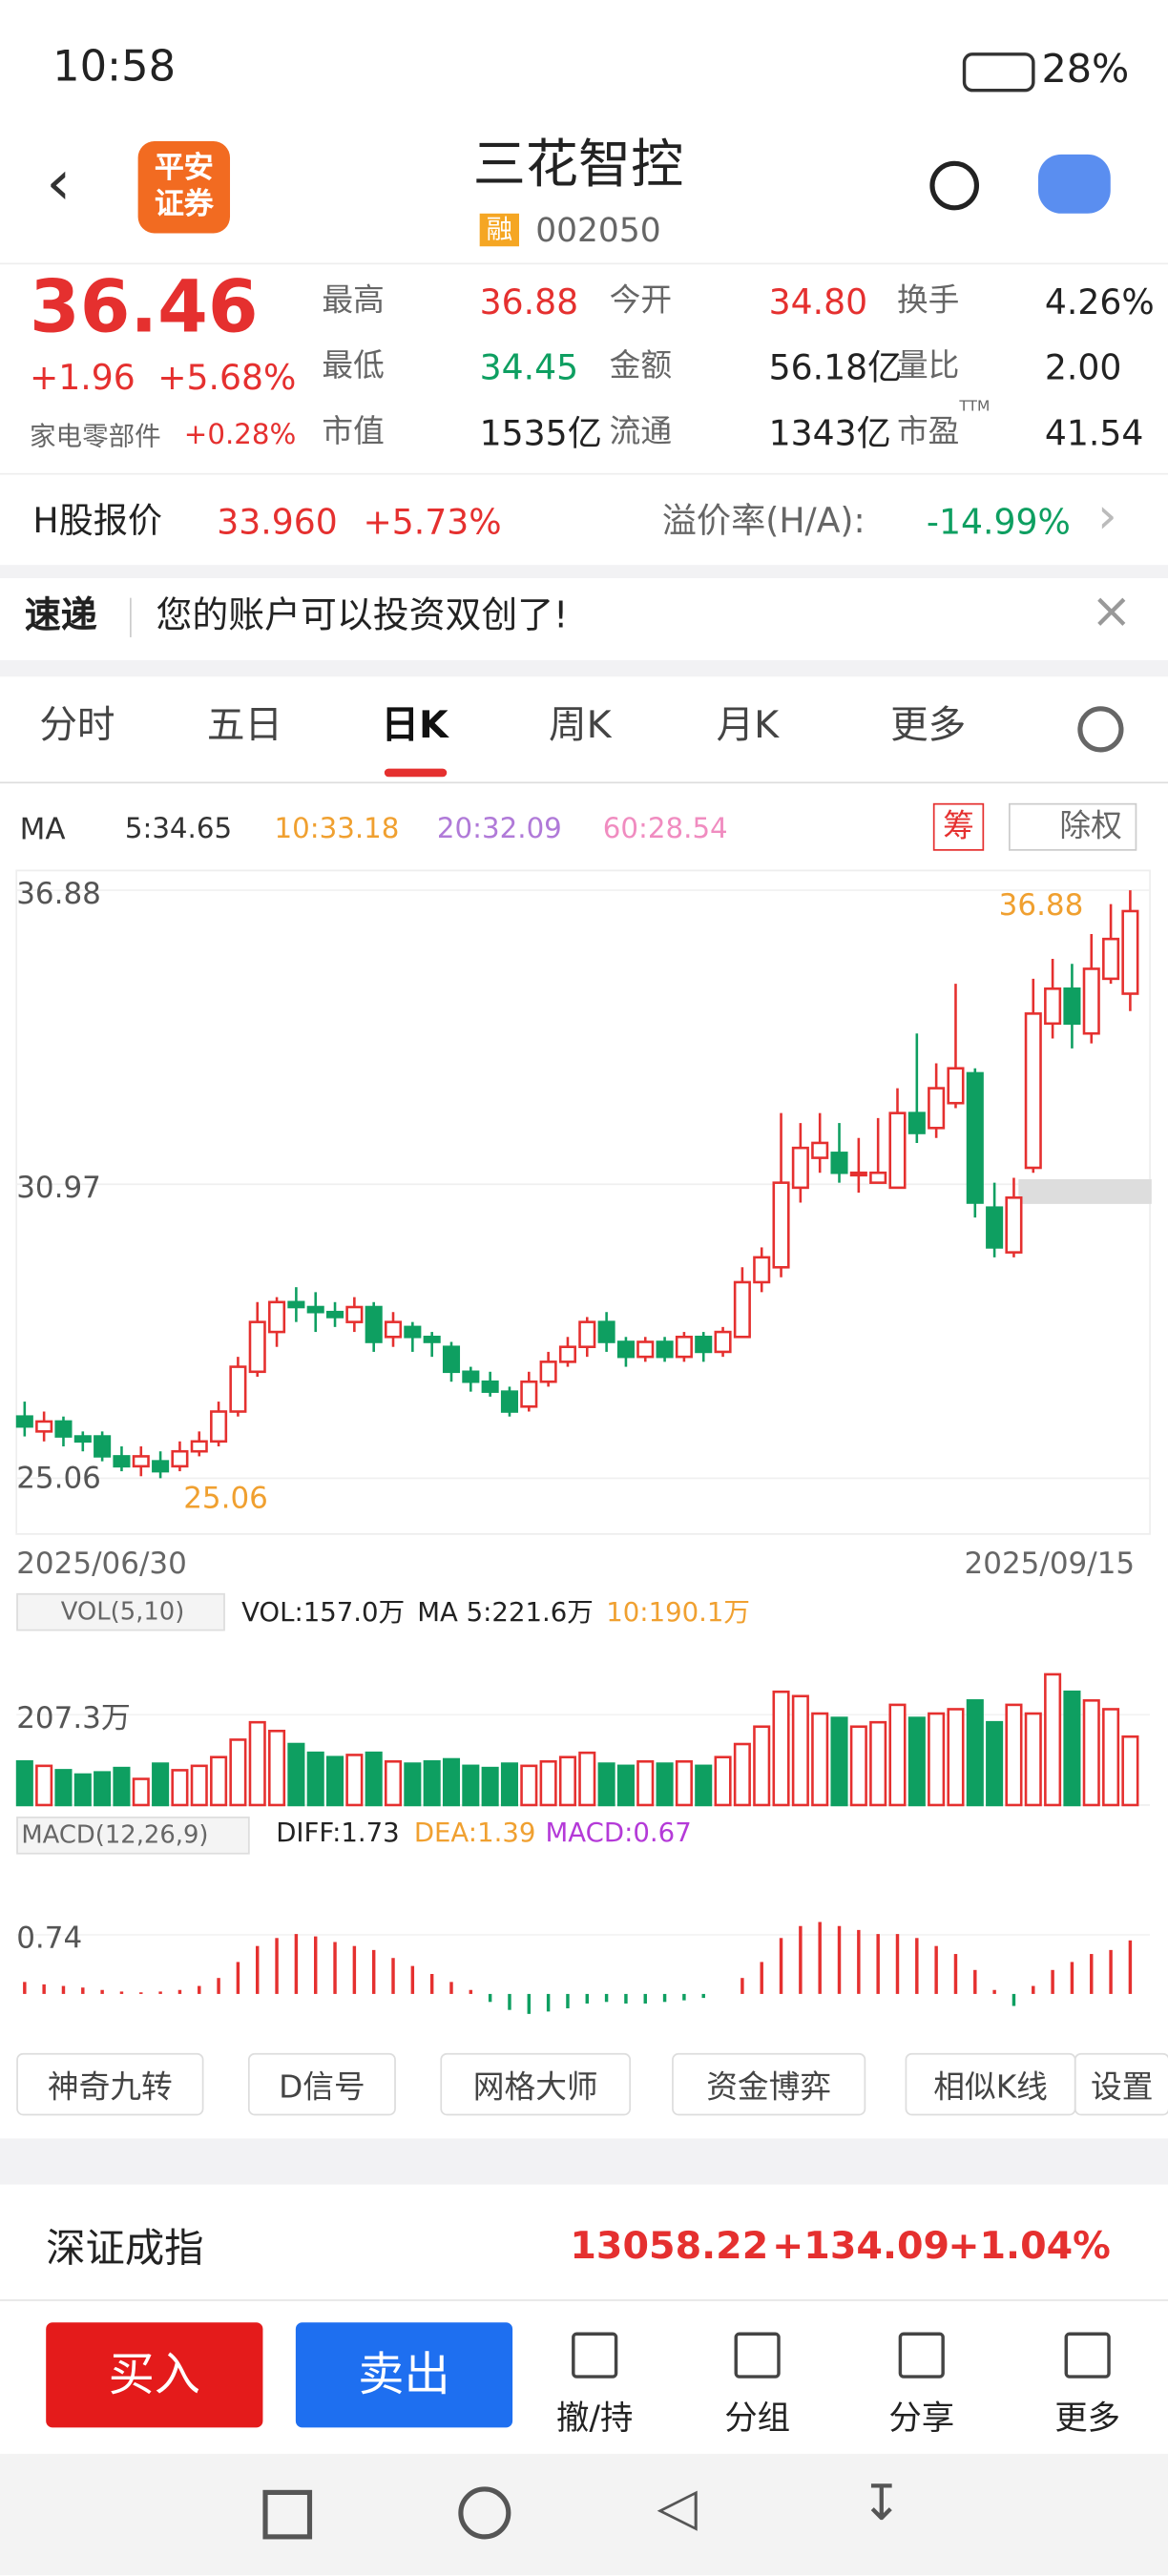  I want to click on sector-pct: +0.28%, so click(240, 435).